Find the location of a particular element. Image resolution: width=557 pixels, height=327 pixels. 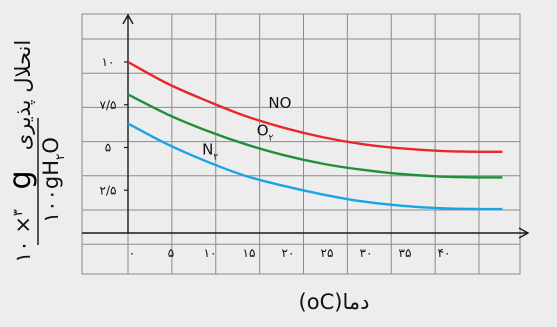

x-tick-label: ۳۰ is located at coordinates (366, 253).